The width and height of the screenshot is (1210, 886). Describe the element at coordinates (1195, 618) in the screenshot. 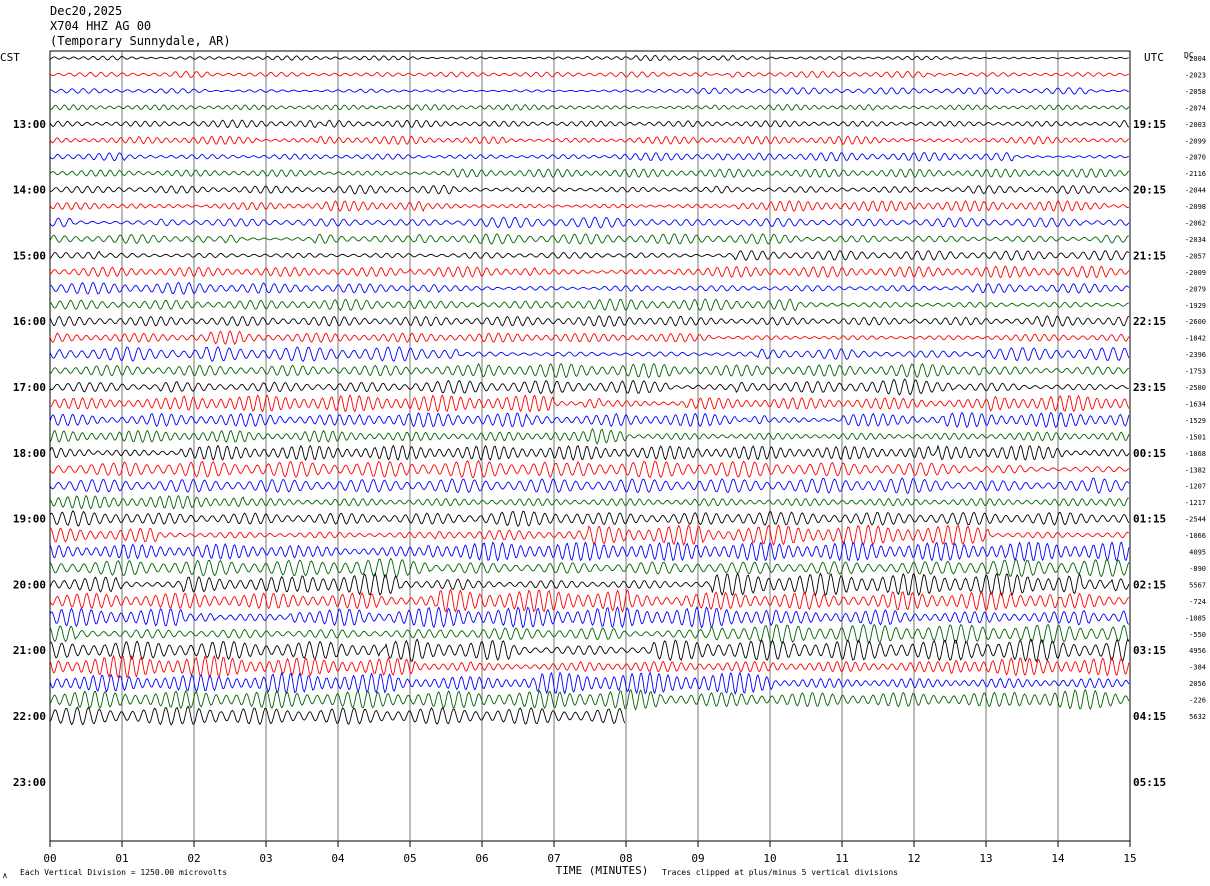

I see `dc-offset-label: -1085` at that location.